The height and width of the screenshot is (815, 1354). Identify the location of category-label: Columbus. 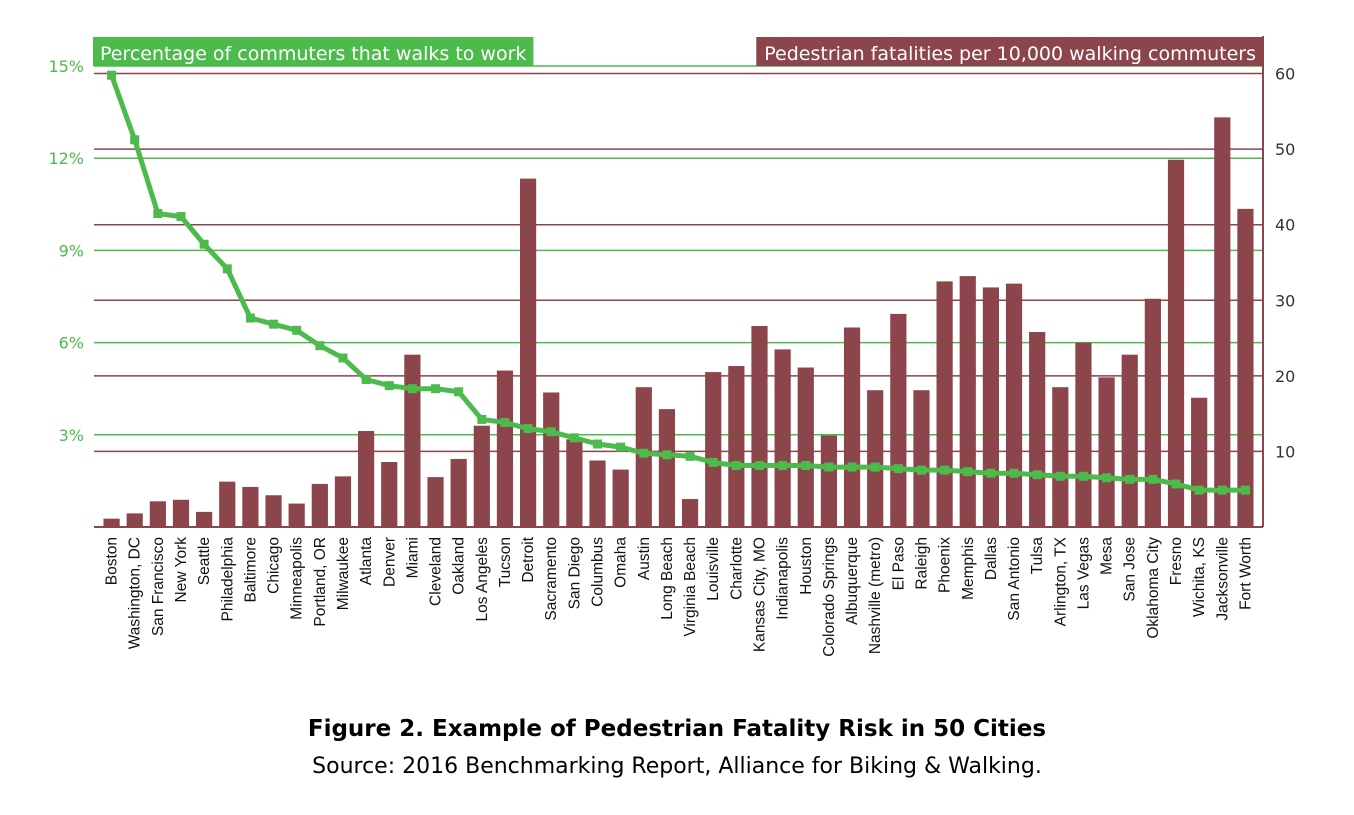
(598, 572).